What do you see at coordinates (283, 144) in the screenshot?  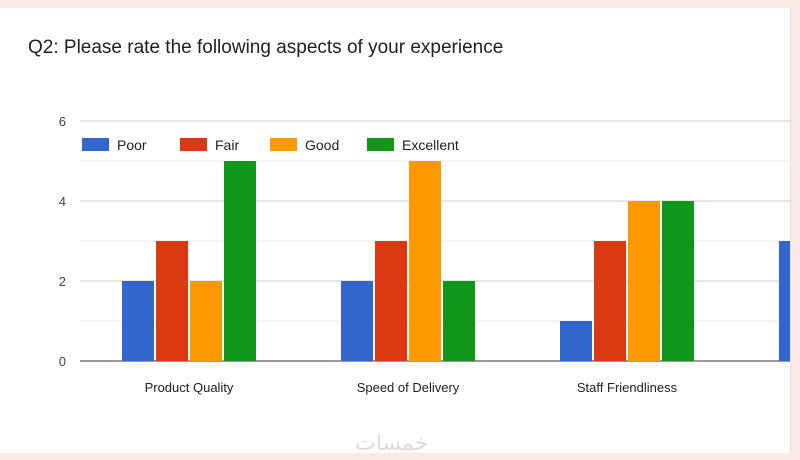 I see `legend-swatch-good` at bounding box center [283, 144].